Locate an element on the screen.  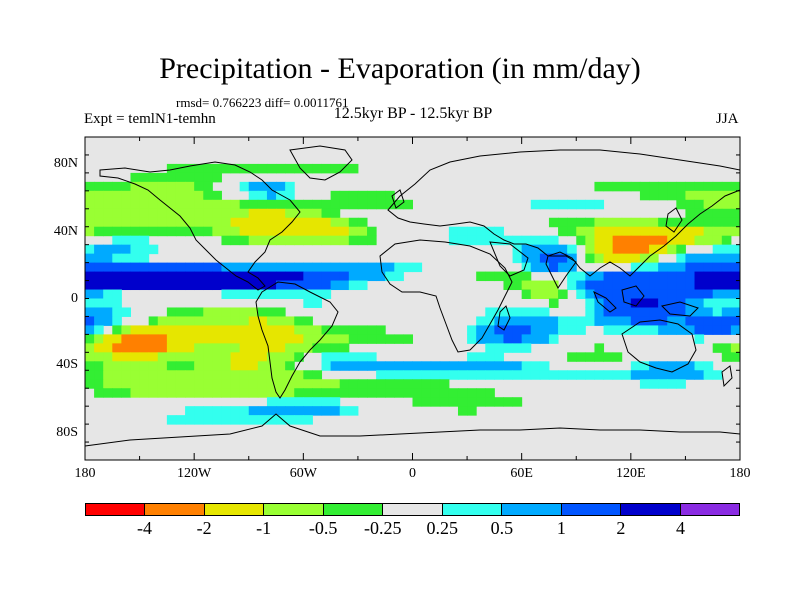
coast-north-america is located at coordinates (200, 226).